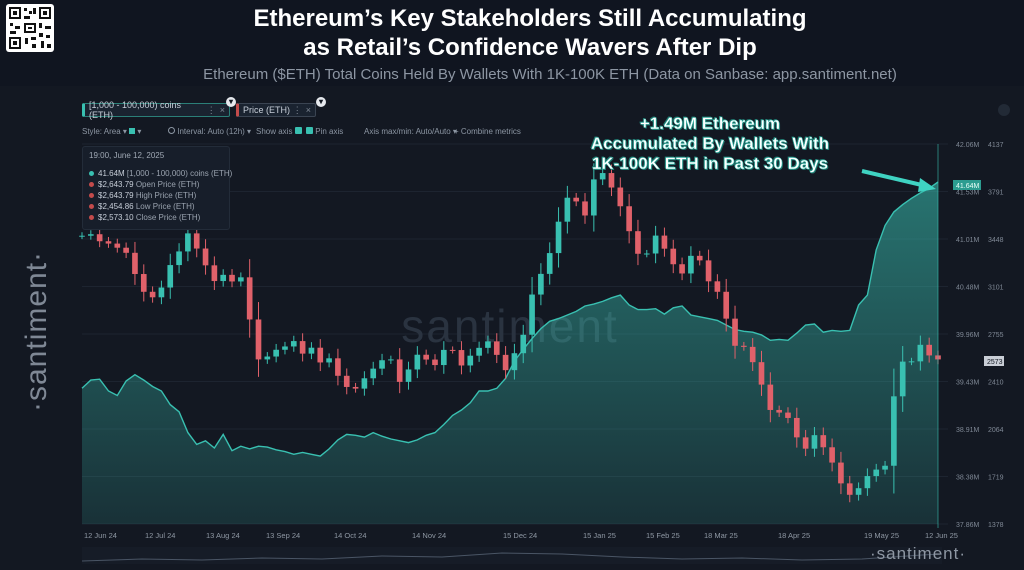 This screenshot has width=1024, height=570. Describe the element at coordinates (156, 110) in the screenshot. I see `metric-holdings-button: [1,000 - 100,000) coins (ETH) ⋮ ×` at that location.